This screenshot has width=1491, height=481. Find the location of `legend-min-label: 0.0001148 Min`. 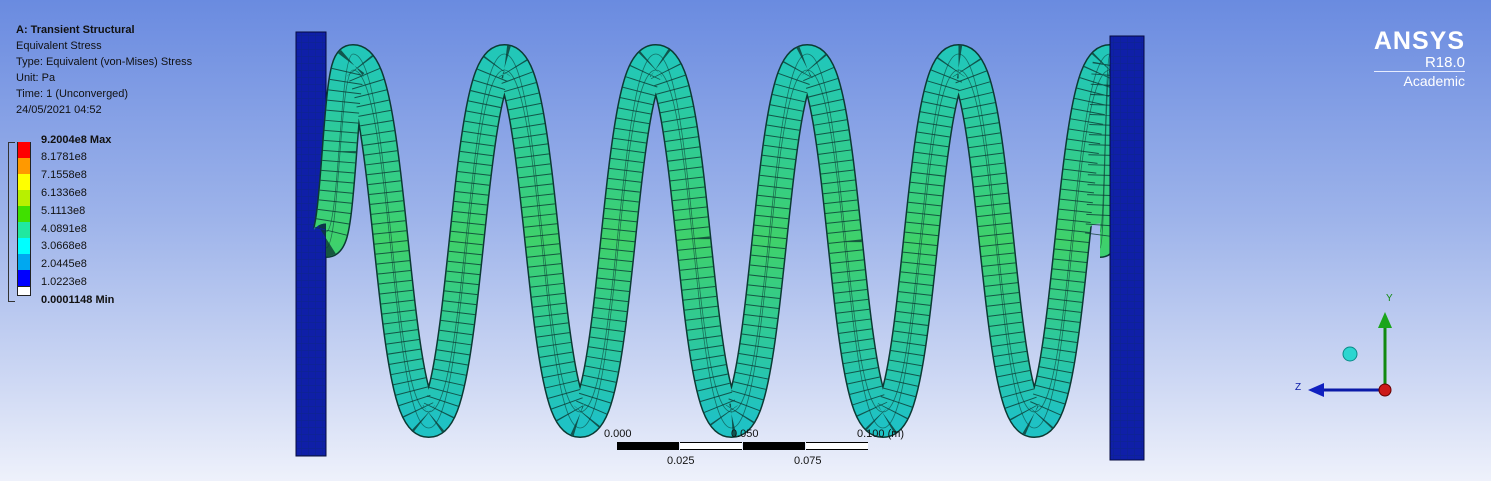

legend-min-label: 0.0001148 Min is located at coordinates (78, 300).